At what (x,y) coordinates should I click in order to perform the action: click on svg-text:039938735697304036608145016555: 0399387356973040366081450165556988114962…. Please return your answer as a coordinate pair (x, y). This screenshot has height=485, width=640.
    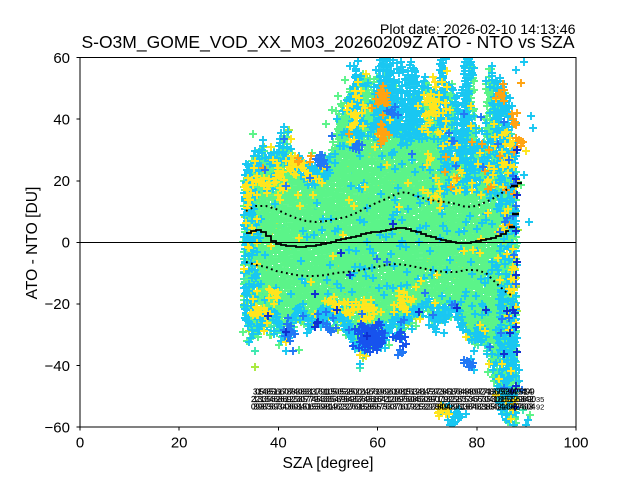
    Looking at the image, I should click on (393, 407).